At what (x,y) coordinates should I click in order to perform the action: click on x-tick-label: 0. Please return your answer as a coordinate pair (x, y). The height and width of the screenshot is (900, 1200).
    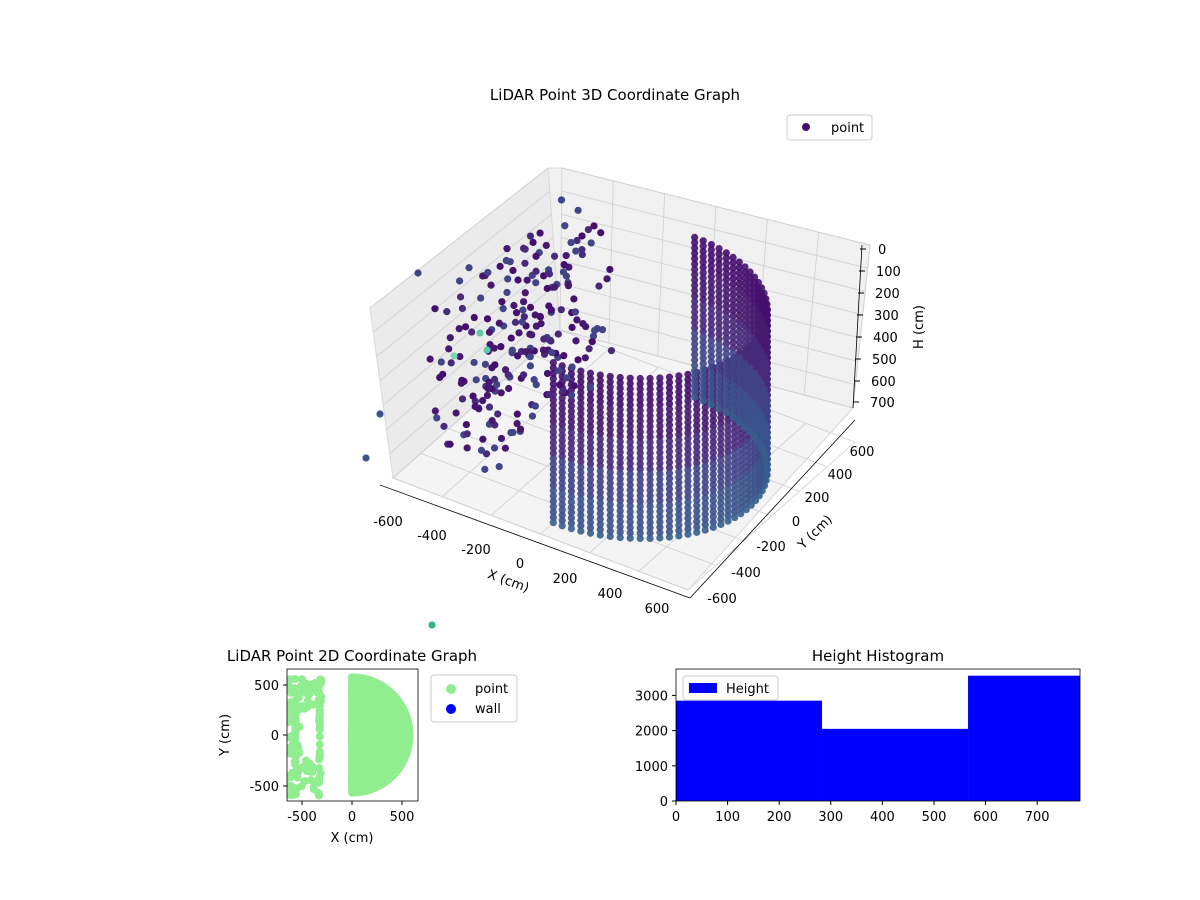
    Looking at the image, I should click on (352, 817).